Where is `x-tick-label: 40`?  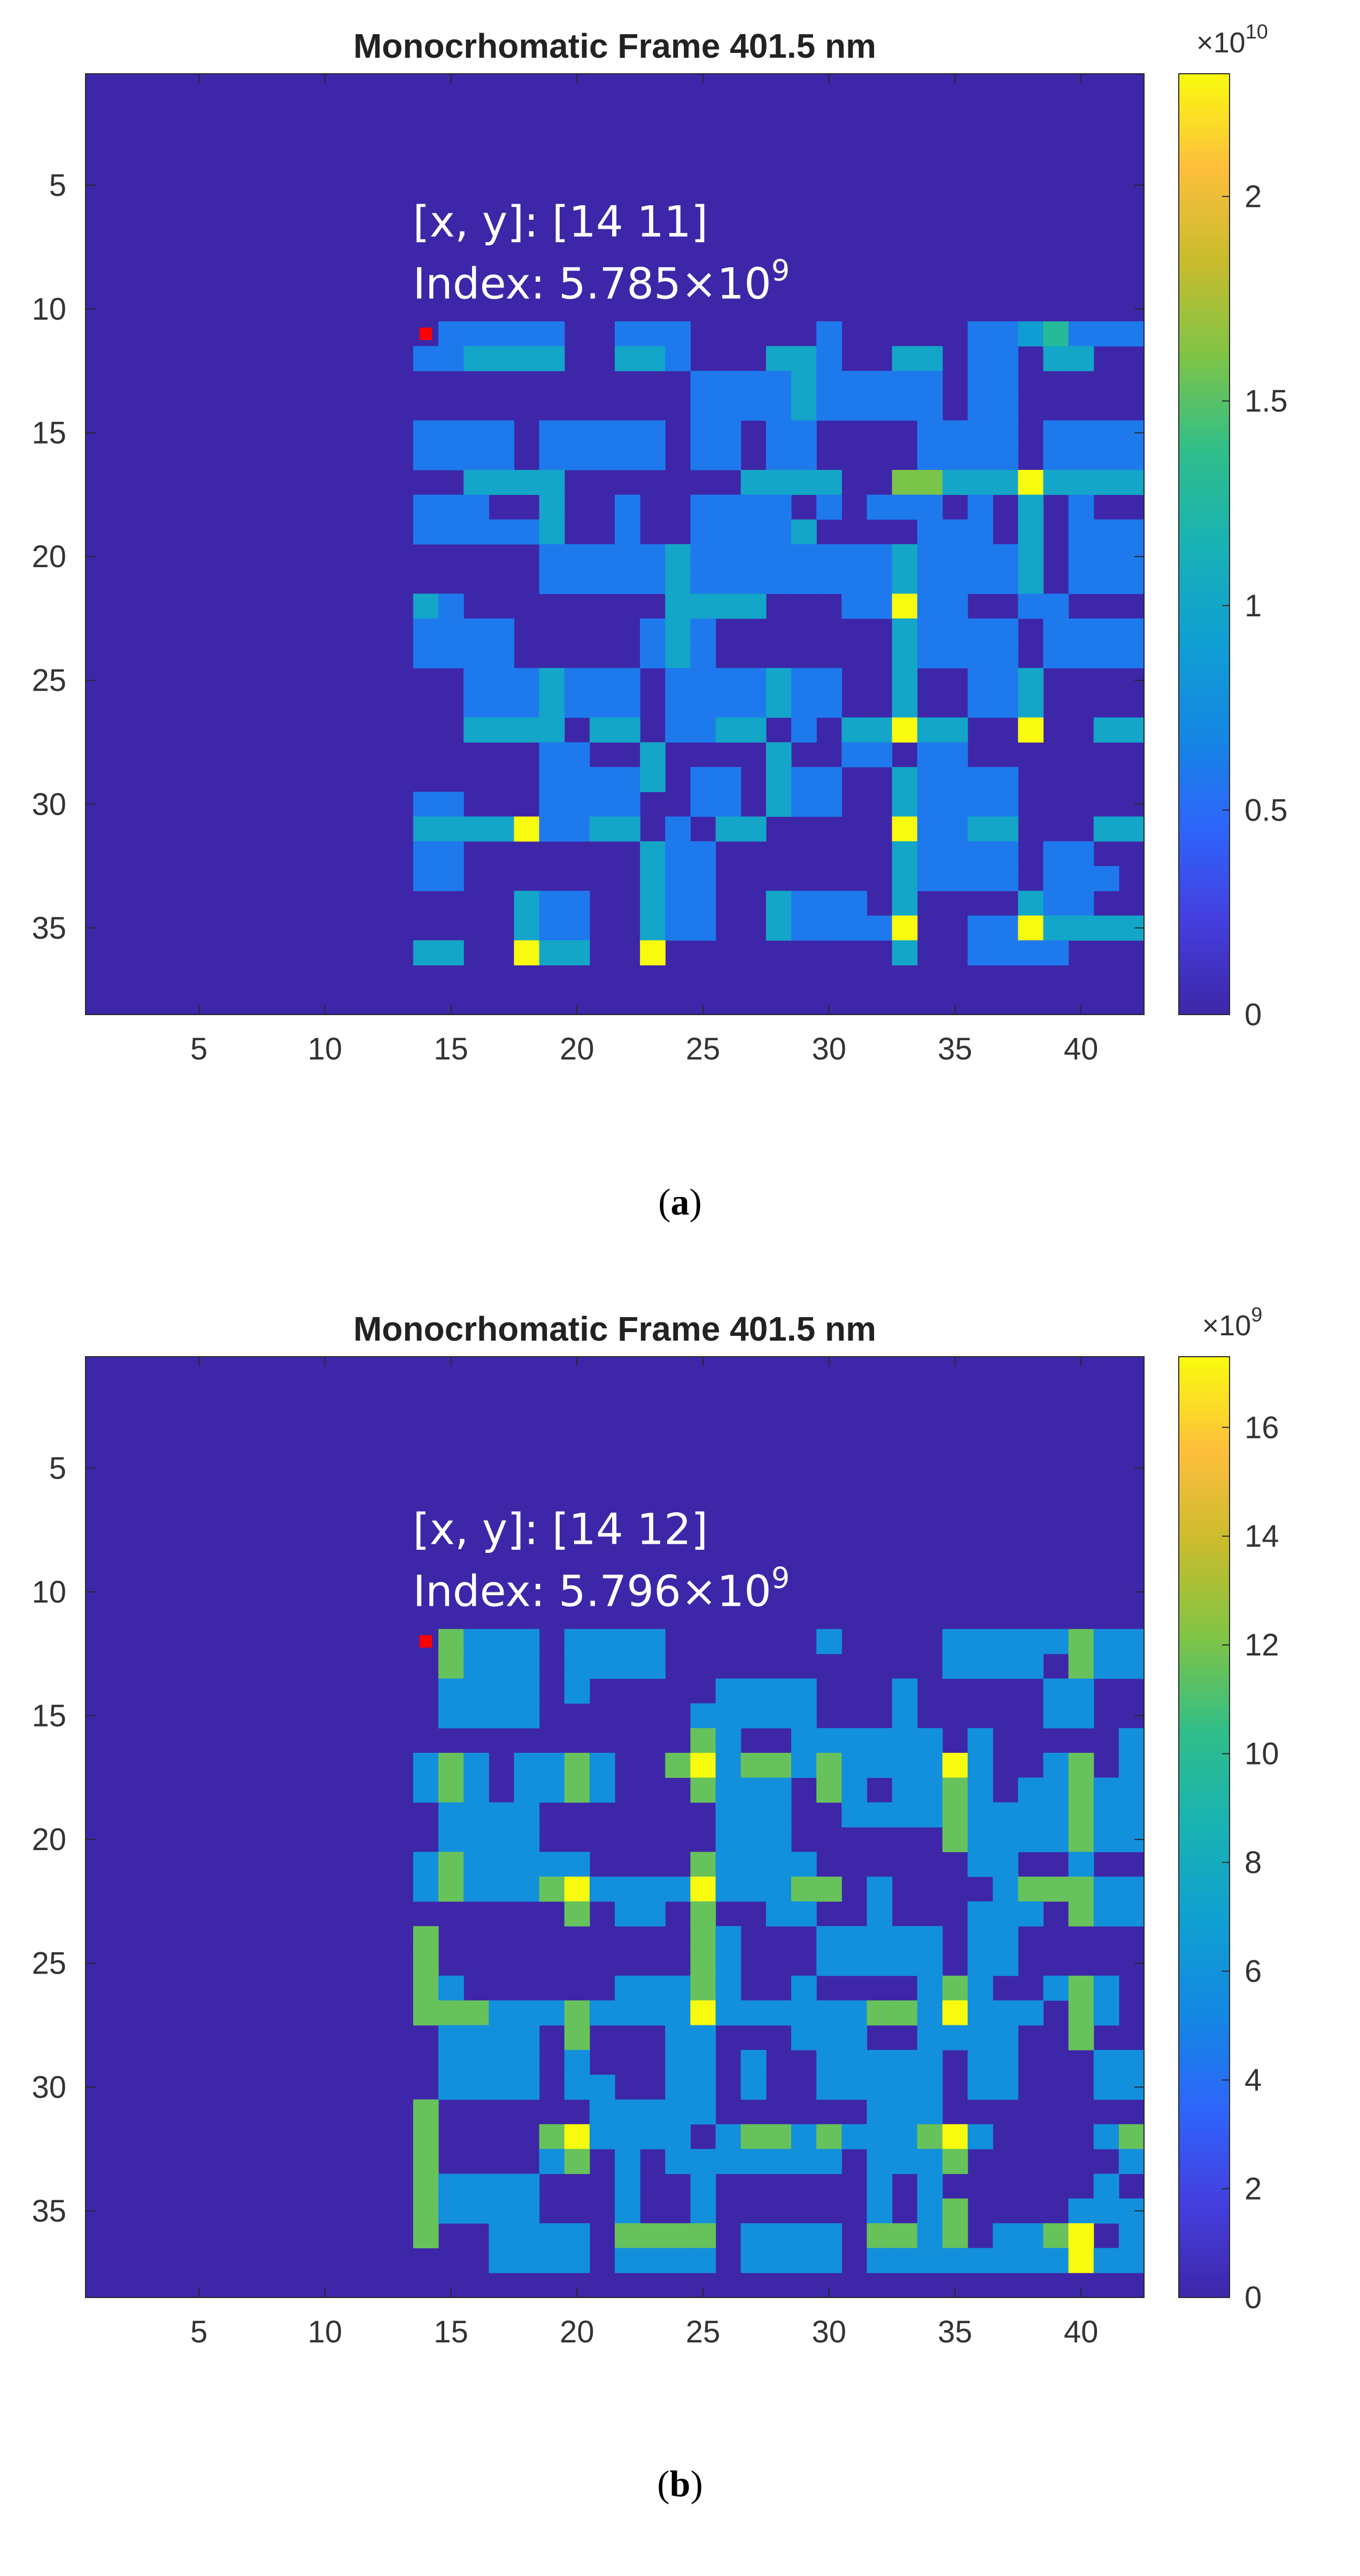
x-tick-label: 40 is located at coordinates (1081, 1049).